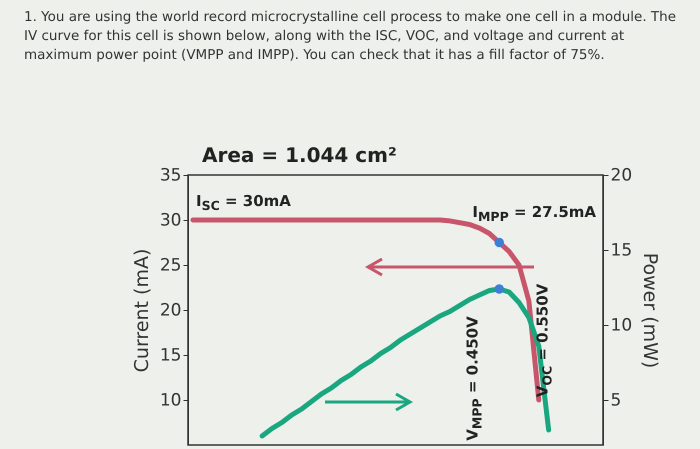 This screenshot has width=700, height=449. I want to click on y-tick-label: 35, so click(171, 176).